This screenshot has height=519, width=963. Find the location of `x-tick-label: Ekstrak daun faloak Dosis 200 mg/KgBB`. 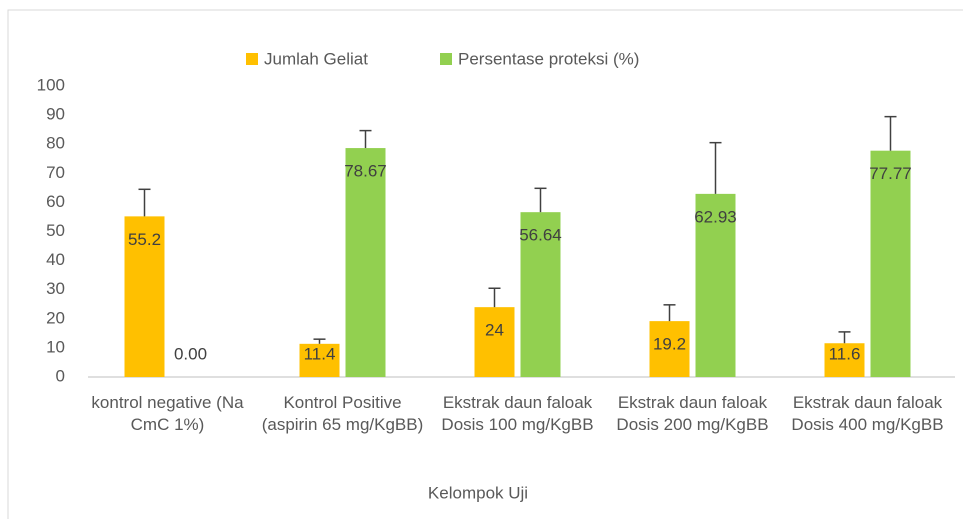

x-tick-label: Ekstrak daun faloak Dosis 200 mg/KgBB is located at coordinates (692, 413).